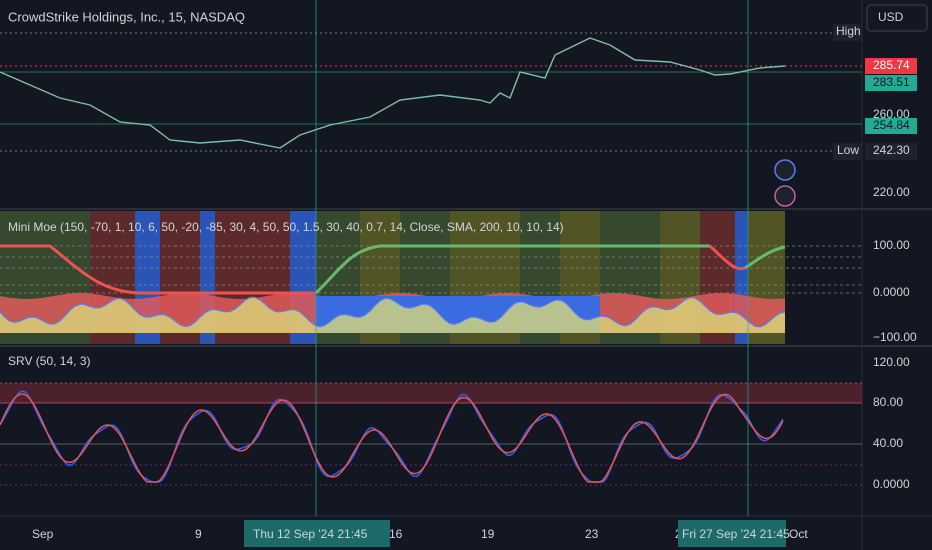 Image resolution: width=932 pixels, height=550 pixels. I want to click on time-label: 19, so click(488, 534).